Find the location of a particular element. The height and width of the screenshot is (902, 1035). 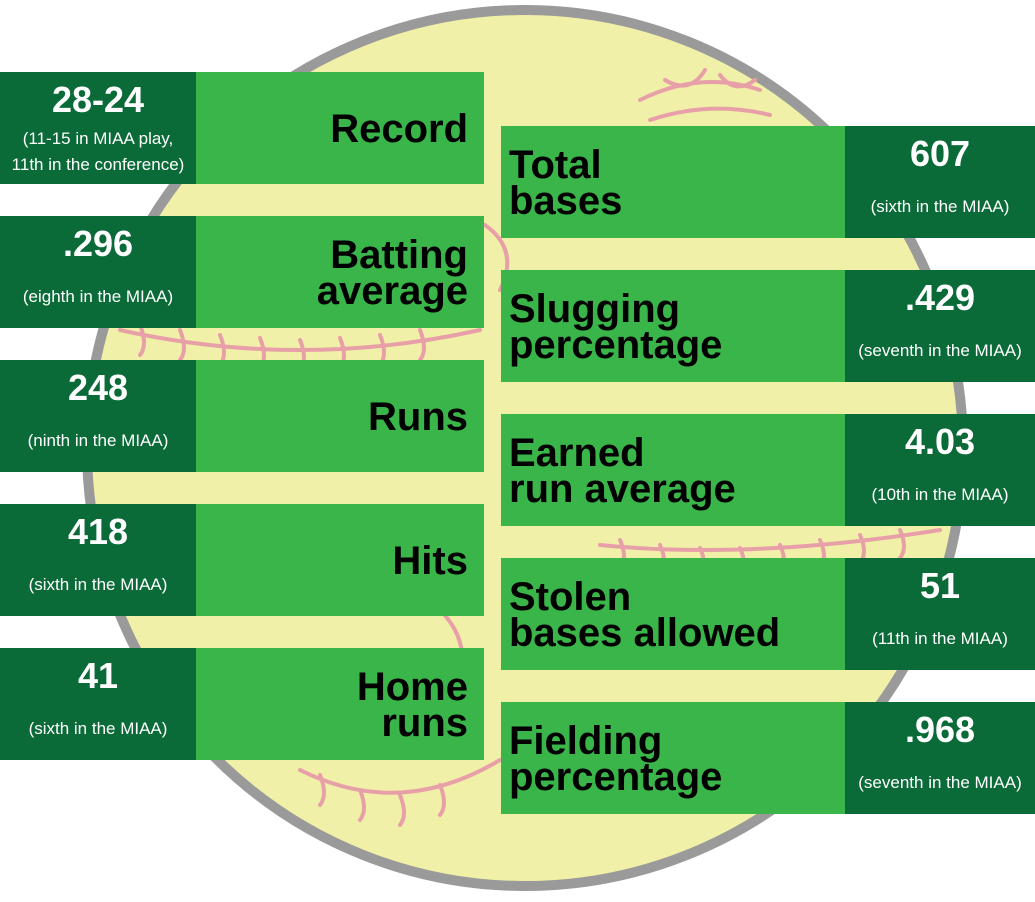

stat-row: 418 (sixth in the MIAA) Hits is located at coordinates (242, 560).